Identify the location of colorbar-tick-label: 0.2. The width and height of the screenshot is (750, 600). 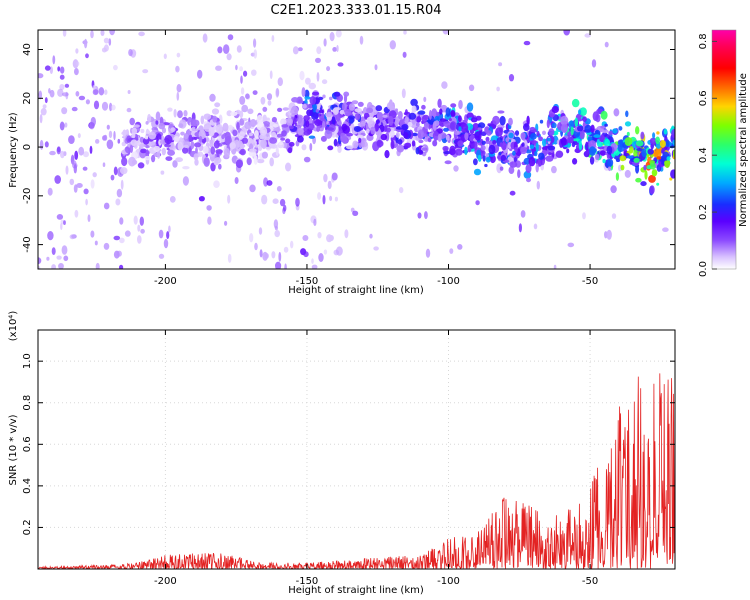
(703, 212).